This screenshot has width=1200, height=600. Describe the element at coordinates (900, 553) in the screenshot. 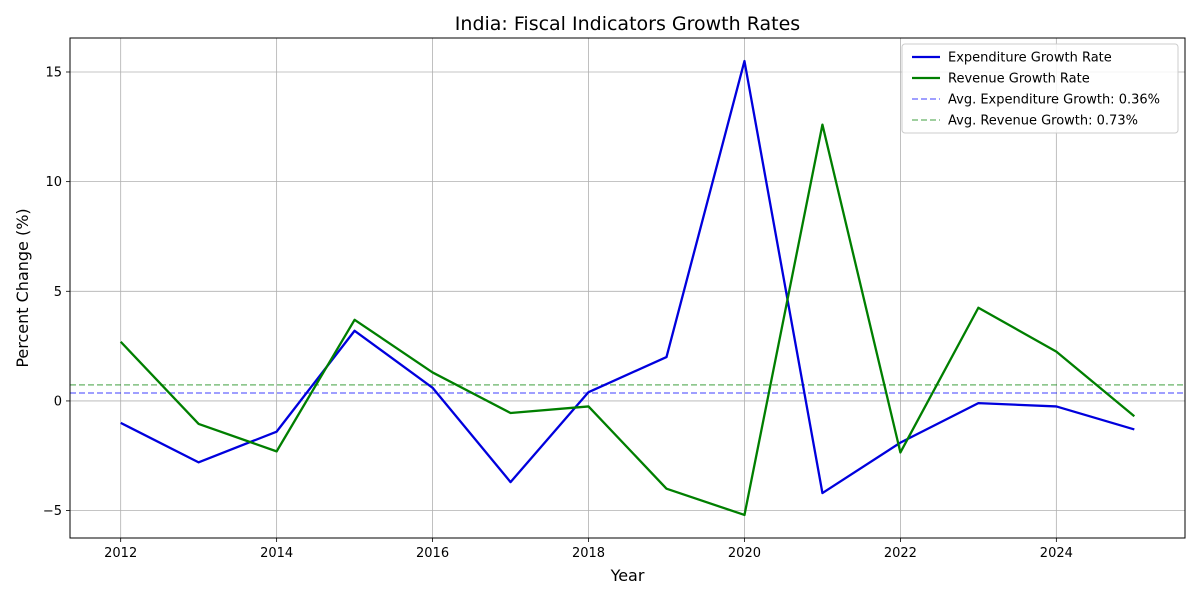

I see `x-tick-label: 2022` at that location.